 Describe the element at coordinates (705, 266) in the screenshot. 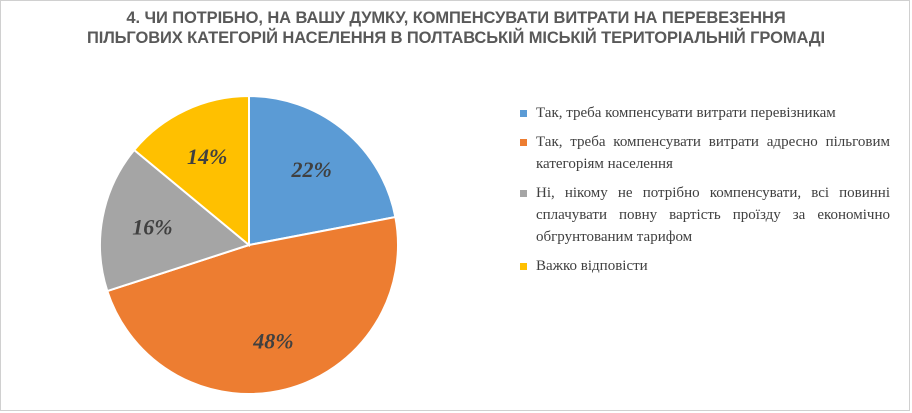

I see `legend-item-hard-to-say: Важко відповісти` at that location.